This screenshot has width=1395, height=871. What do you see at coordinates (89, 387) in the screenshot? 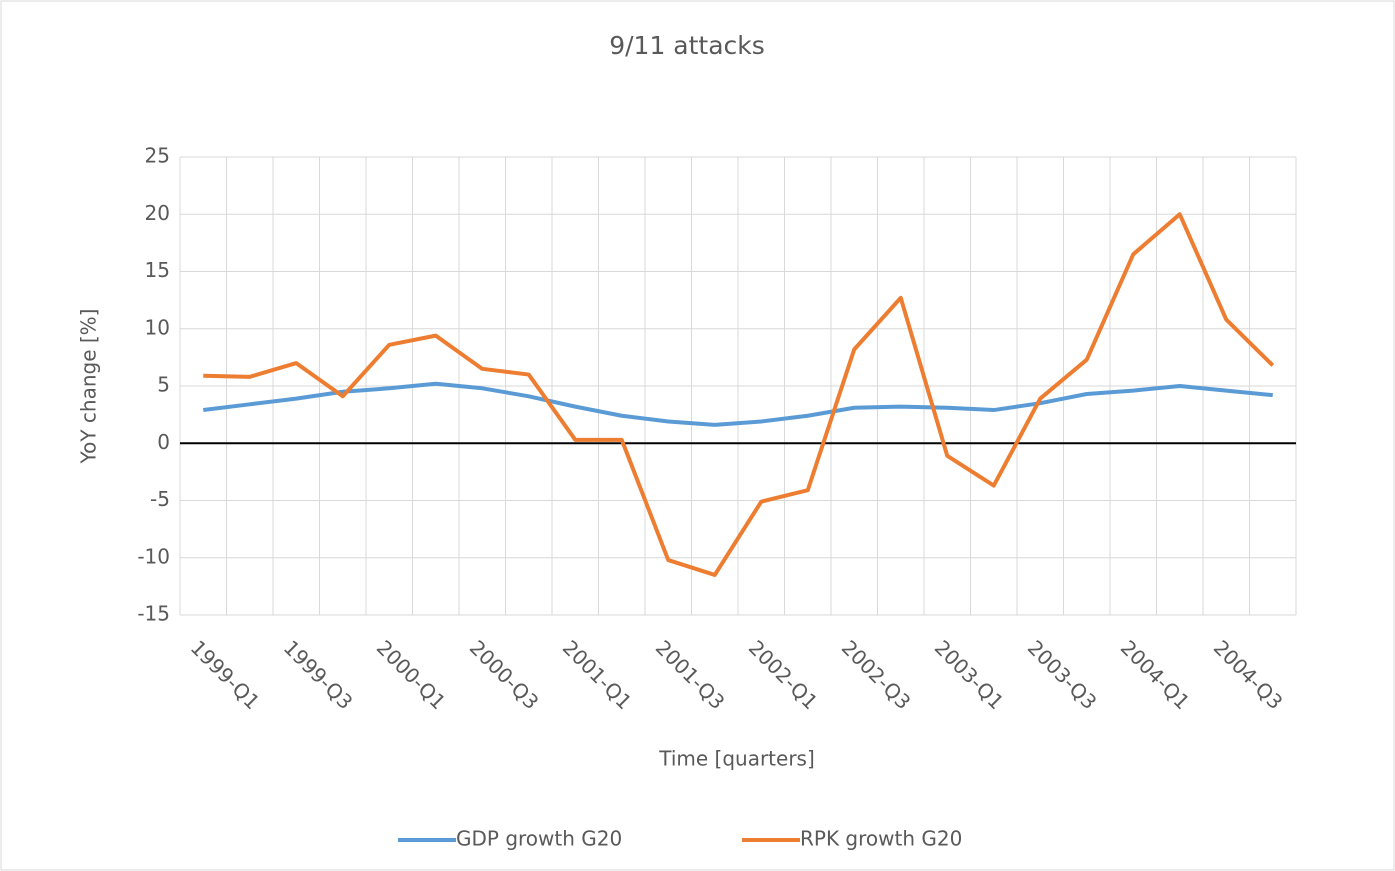
I see `y-axis-label: YoY change [%]` at bounding box center [89, 387].